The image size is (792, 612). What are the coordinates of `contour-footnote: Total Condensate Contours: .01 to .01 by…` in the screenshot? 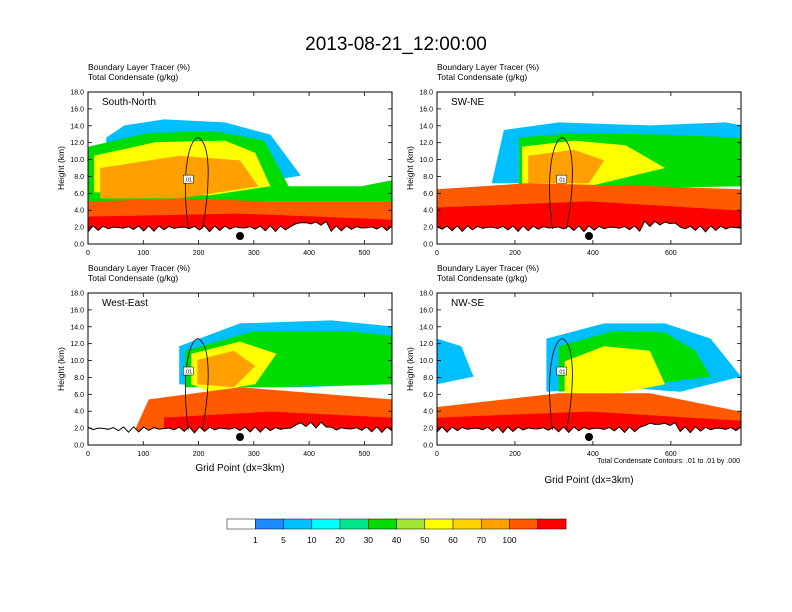 It's located at (668, 461).